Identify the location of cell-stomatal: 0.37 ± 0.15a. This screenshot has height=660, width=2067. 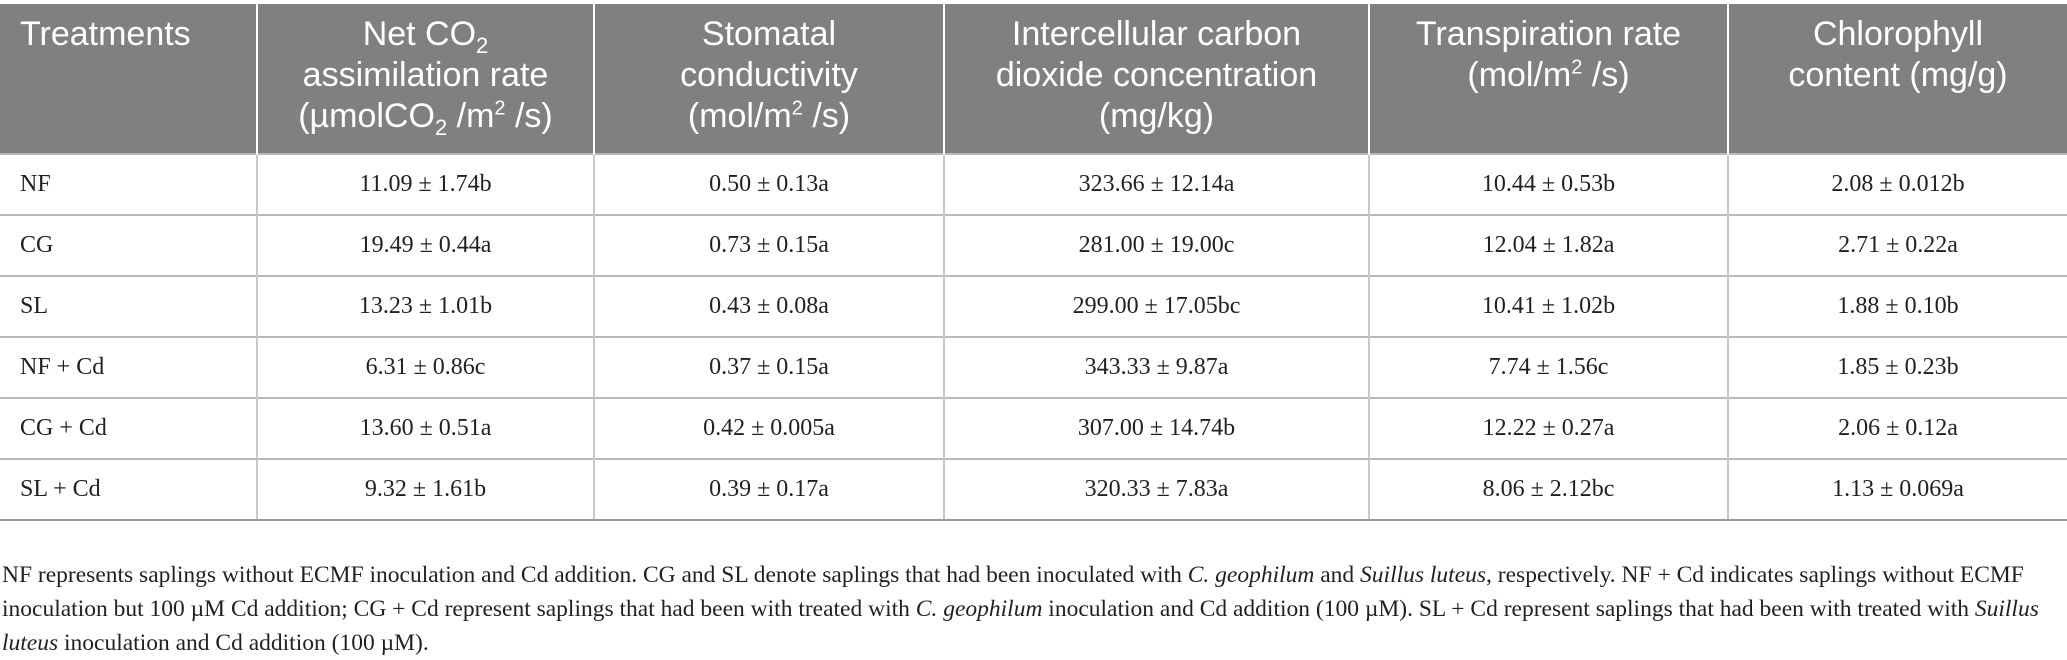
(768, 367).